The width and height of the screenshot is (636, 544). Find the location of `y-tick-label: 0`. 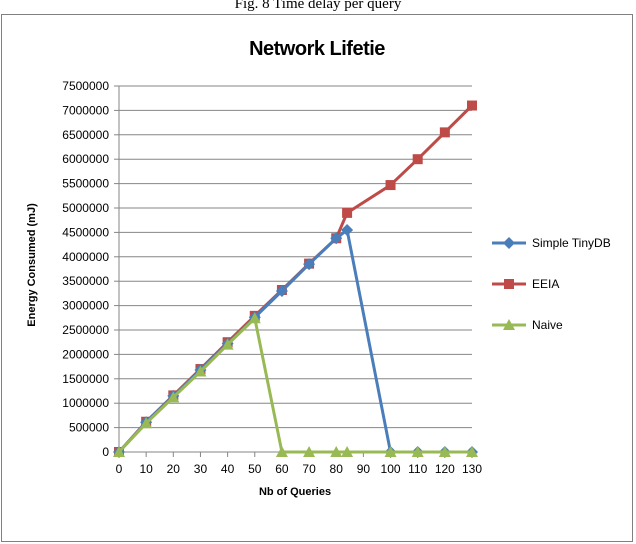

y-tick-label: 0 is located at coordinates (105, 452).